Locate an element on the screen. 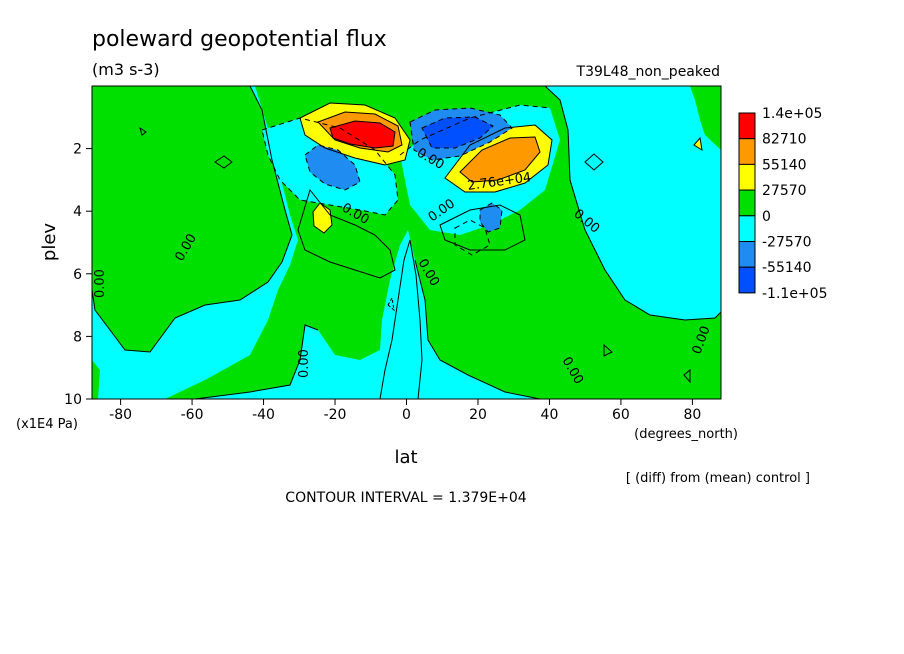 The image size is (904, 654). x-axis-units: (degrees_north) is located at coordinates (686, 434).